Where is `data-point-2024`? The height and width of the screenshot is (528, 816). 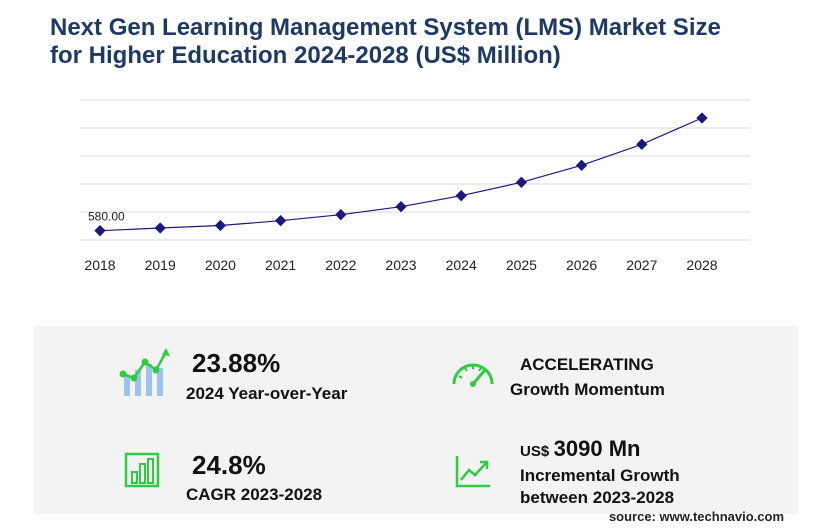 data-point-2024 is located at coordinates (461, 196).